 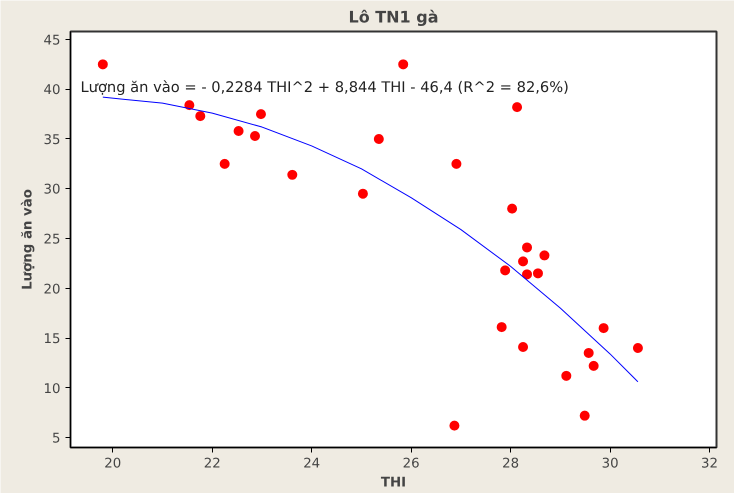 I want to click on y-tick-label: 5, so click(x=56, y=439).